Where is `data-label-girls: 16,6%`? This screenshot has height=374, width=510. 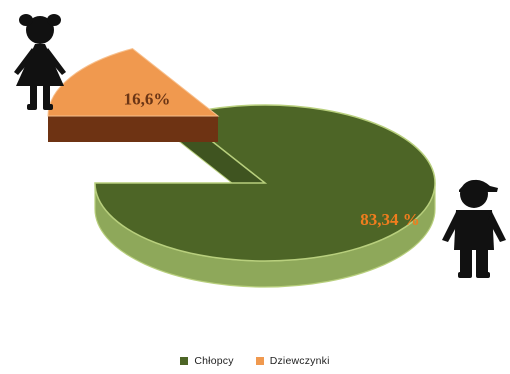
data-label-girls: 16,6% is located at coordinates (147, 99).